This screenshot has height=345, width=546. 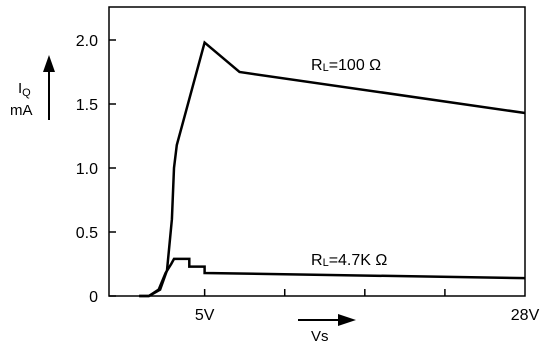 What do you see at coordinates (320, 336) in the screenshot?
I see `x-axis-title: Vs` at bounding box center [320, 336].